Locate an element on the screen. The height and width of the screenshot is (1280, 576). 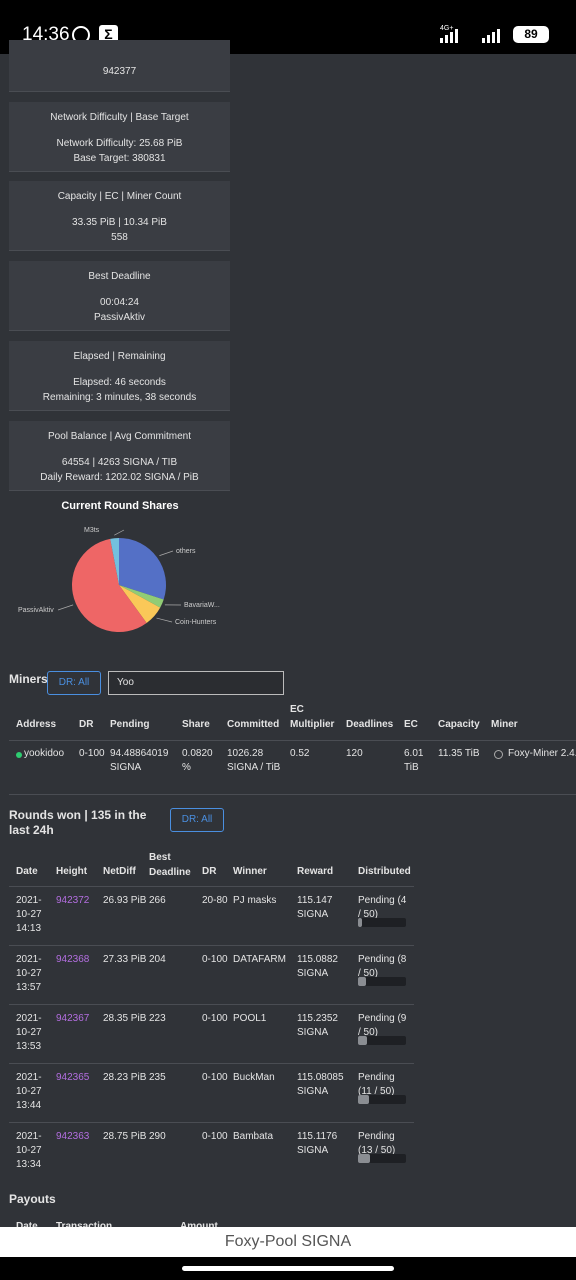
card-title: Elapsed | Remaining is located at coordinates (119, 356).